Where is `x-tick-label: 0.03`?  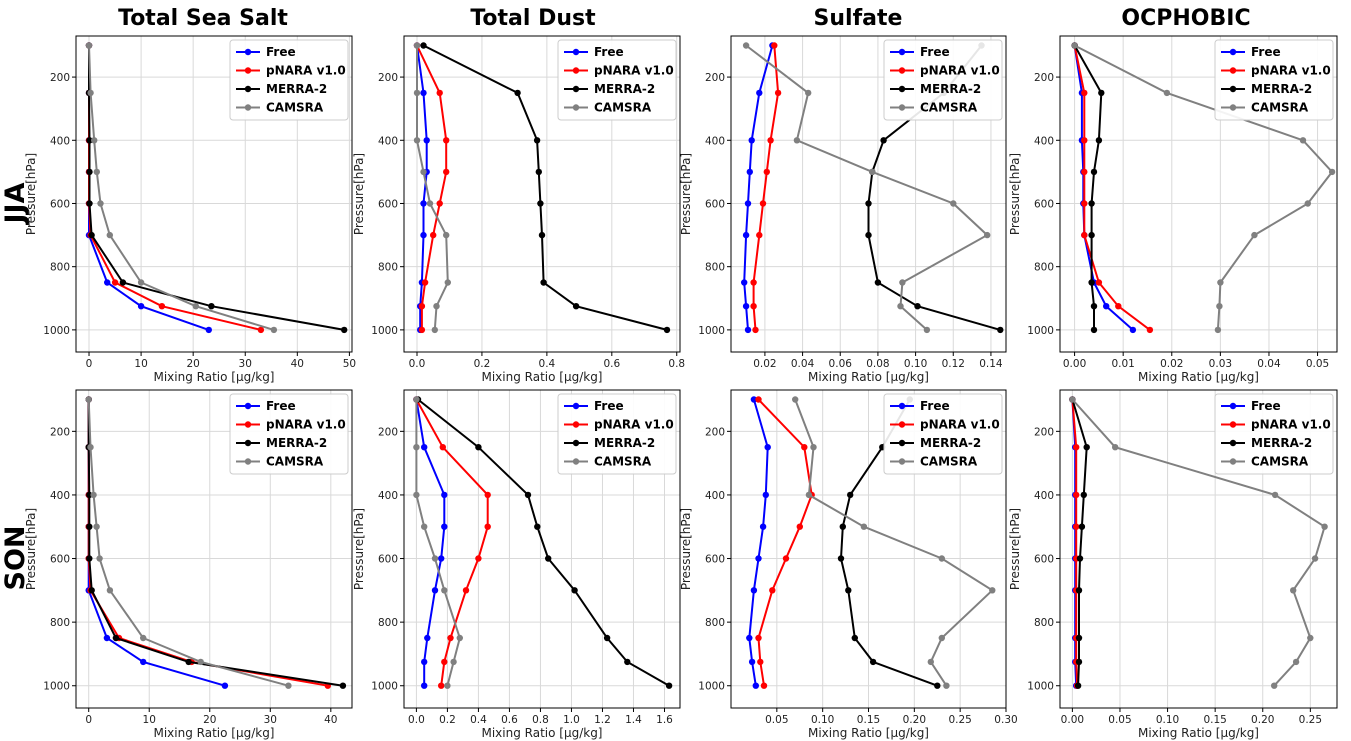 x-tick-label: 0.03 is located at coordinates (1220, 364).